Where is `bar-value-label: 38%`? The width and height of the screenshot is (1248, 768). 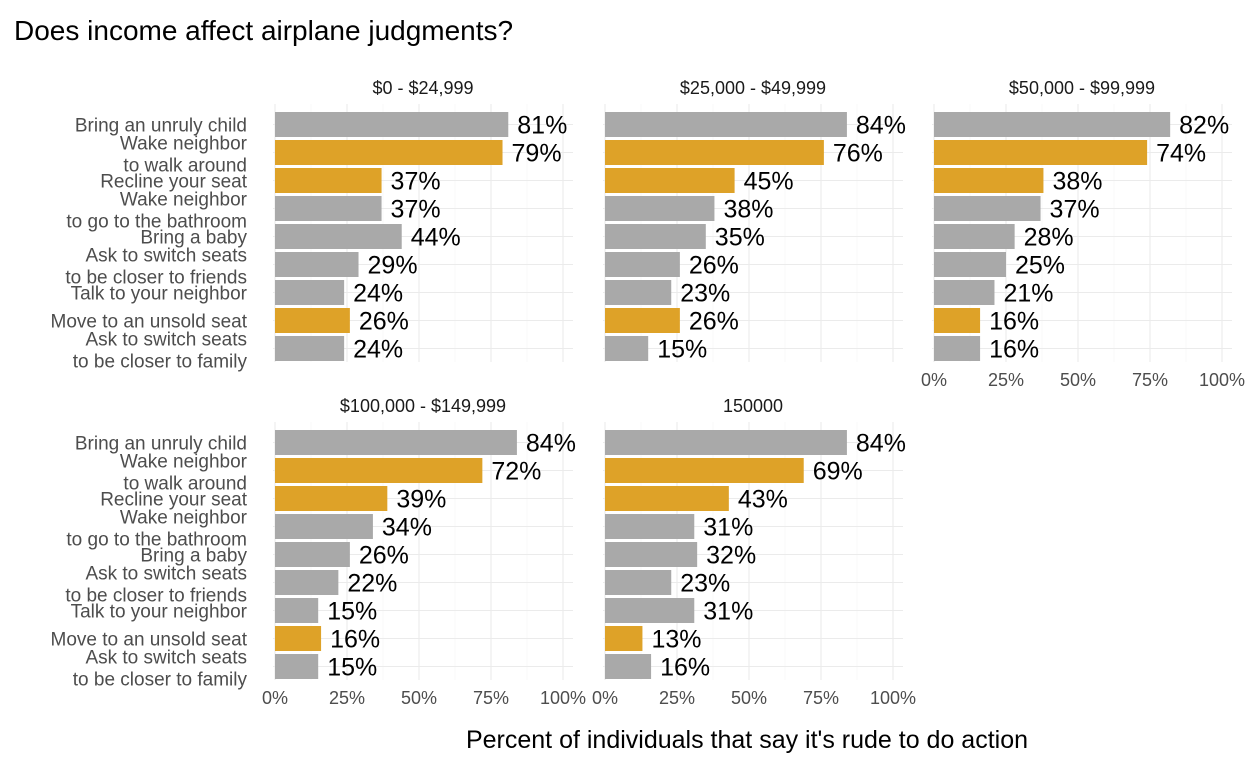 bar-value-label: 38% is located at coordinates (1077, 182).